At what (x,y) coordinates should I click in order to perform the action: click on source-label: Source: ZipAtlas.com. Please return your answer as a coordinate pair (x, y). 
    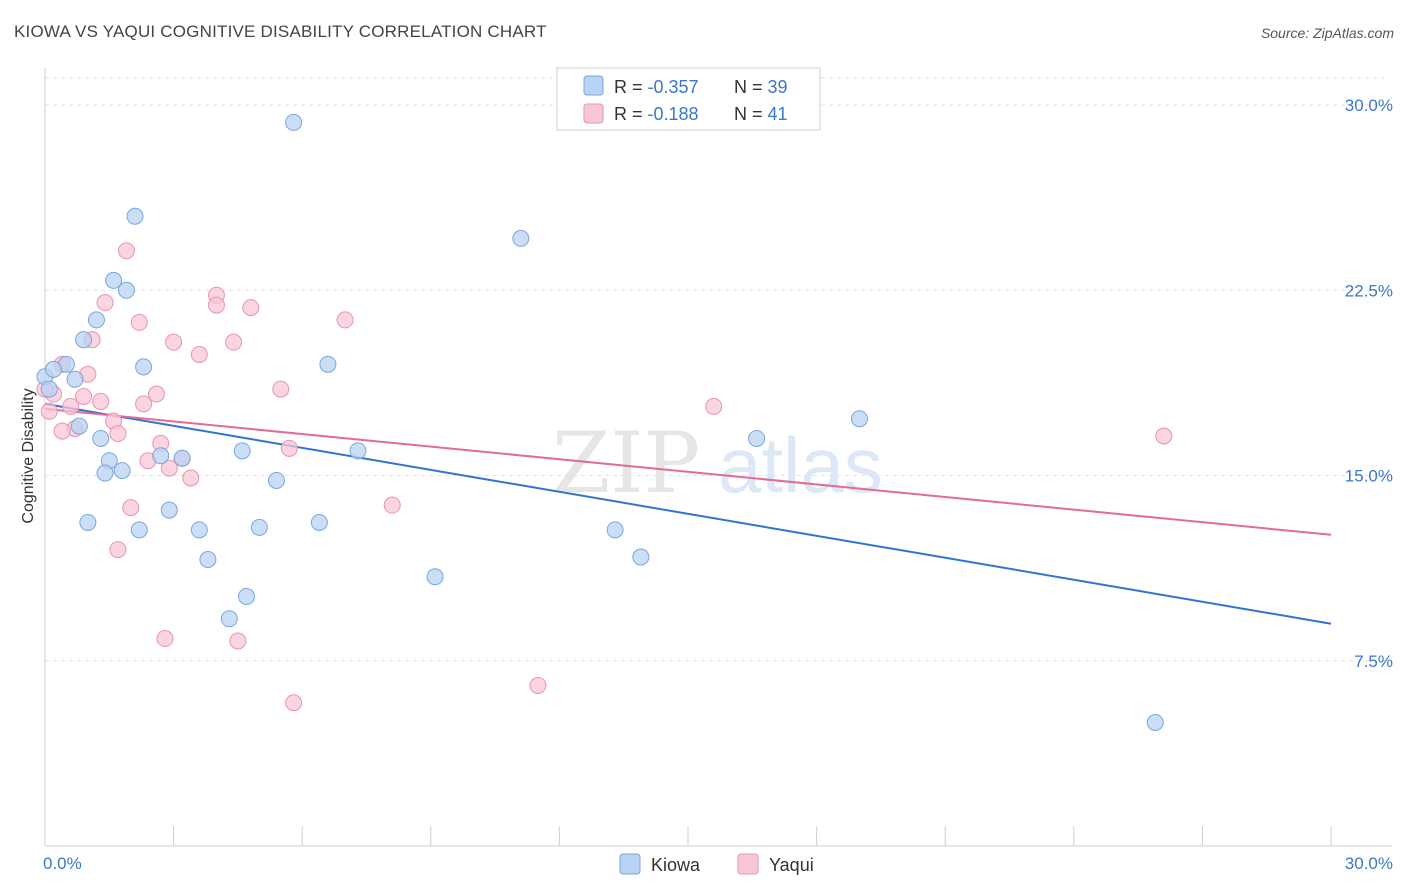
    Looking at the image, I should click on (1327, 33).